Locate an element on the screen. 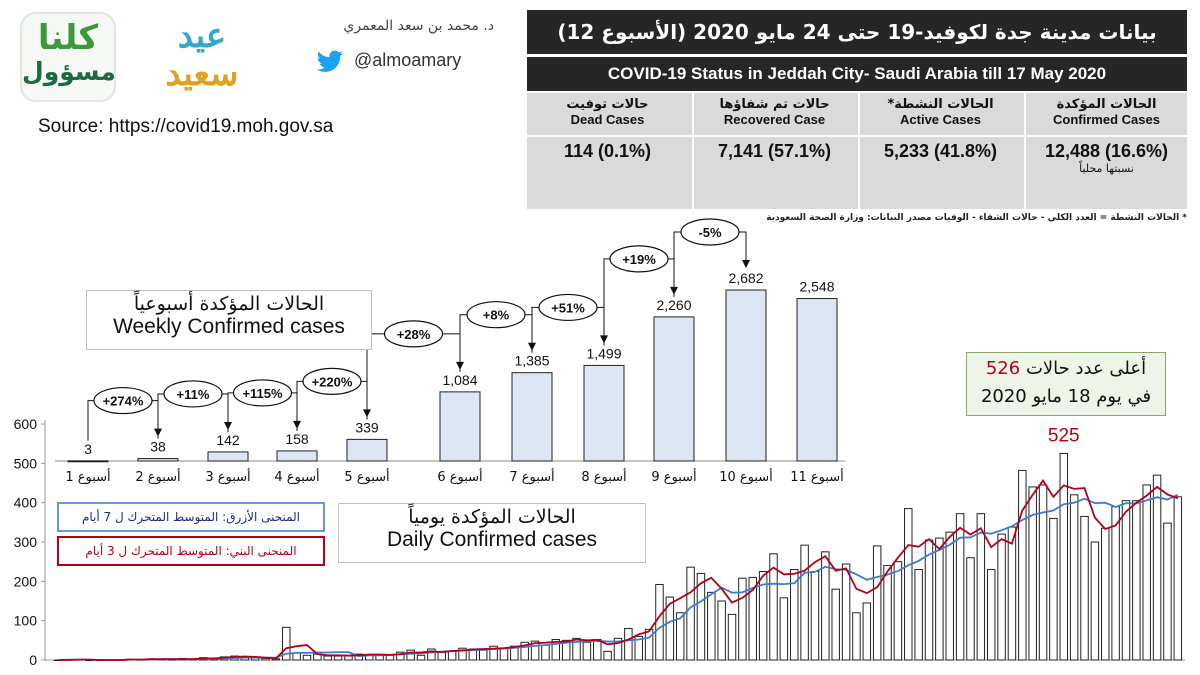 The width and height of the screenshot is (1200, 675). kulna-masool-logo: كلنا مسؤول is located at coordinates (68, 57).